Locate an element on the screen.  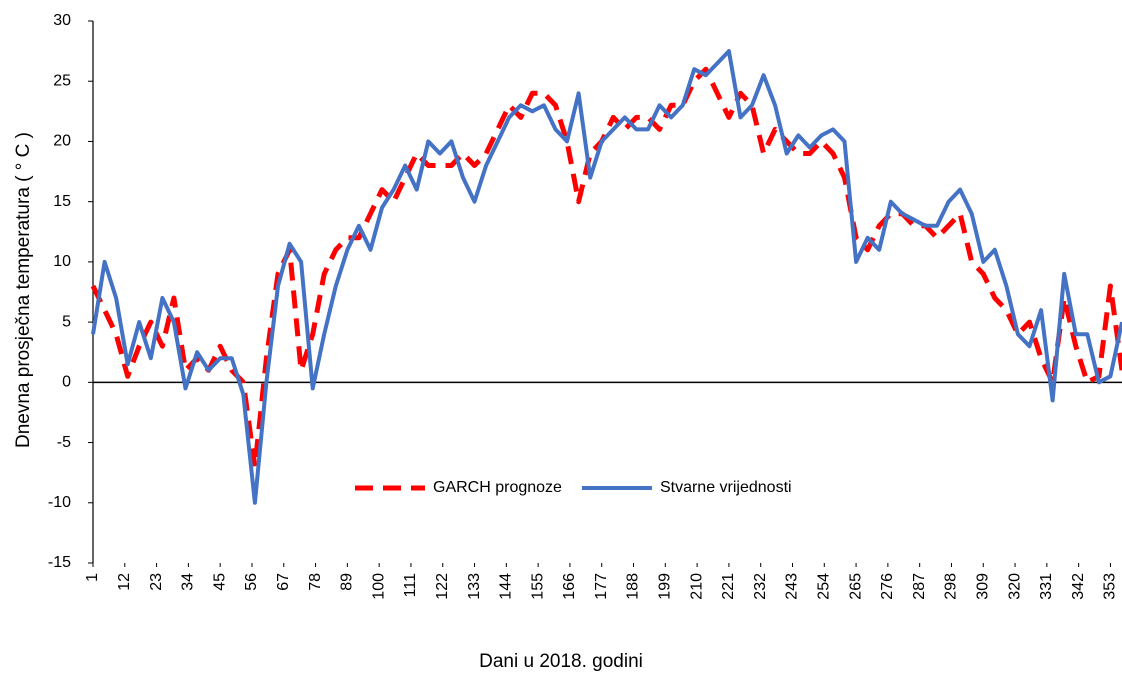
x-tick-label: 243 is located at coordinates (792, 586).